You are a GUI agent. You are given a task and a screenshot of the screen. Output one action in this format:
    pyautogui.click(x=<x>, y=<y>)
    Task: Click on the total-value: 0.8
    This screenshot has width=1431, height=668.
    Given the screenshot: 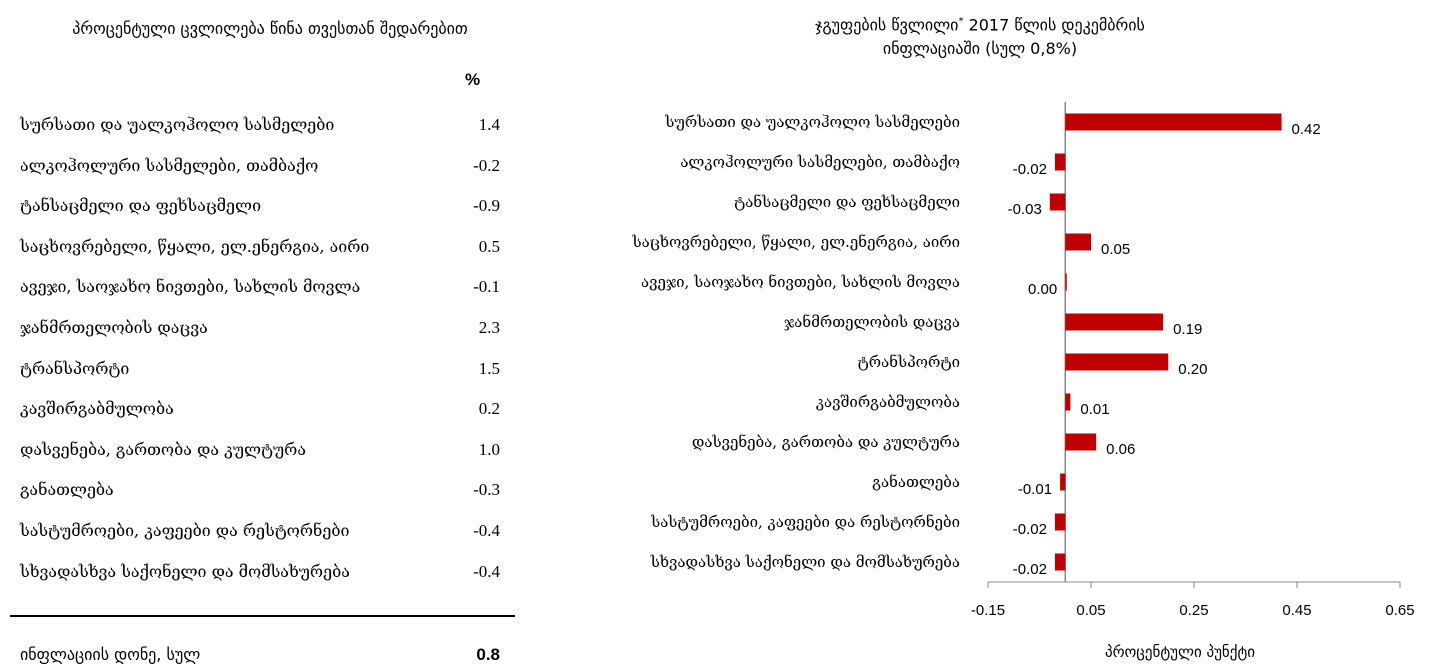 What is the action you would take?
    pyautogui.click(x=488, y=654)
    